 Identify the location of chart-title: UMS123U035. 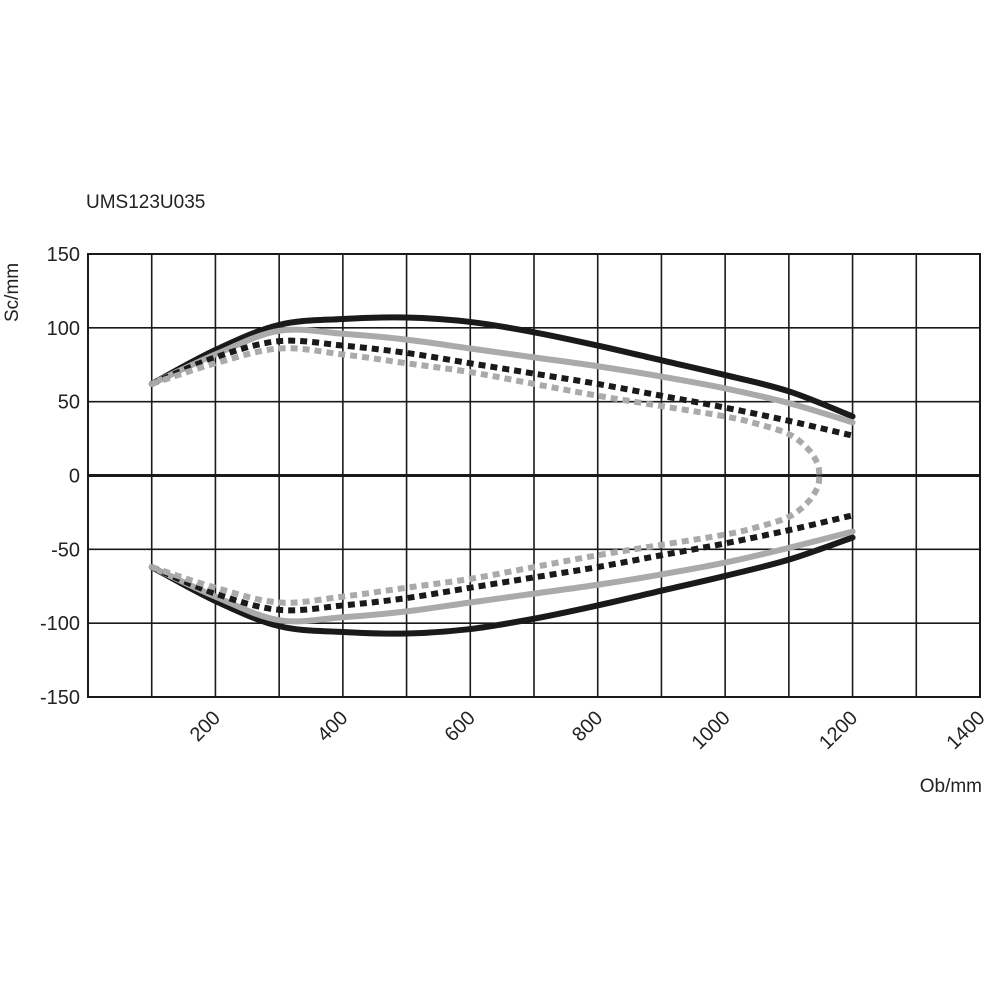
(146, 202).